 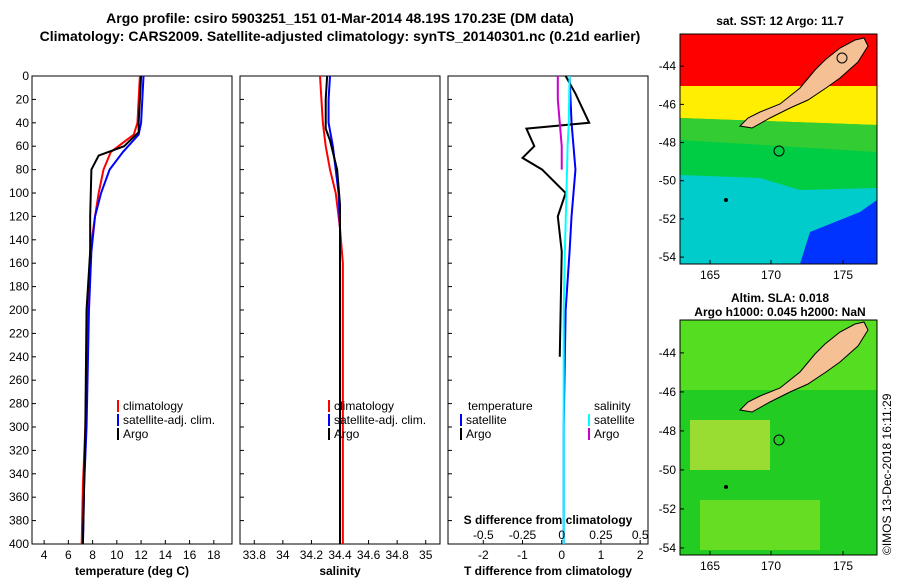 I want to click on x-tick-label: 34.8, so click(x=397, y=555).